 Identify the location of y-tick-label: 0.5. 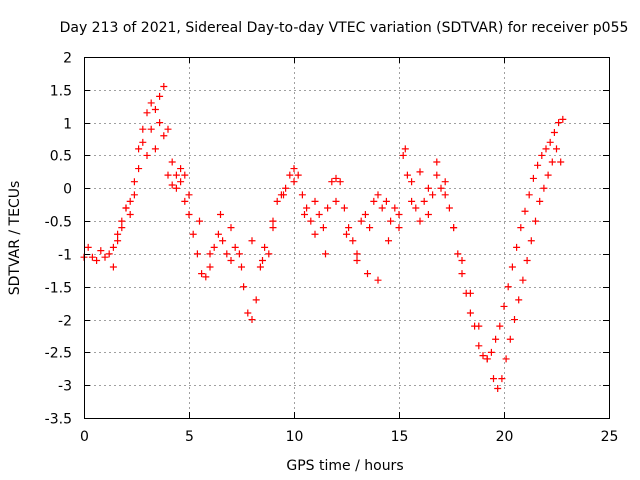
(61, 157).